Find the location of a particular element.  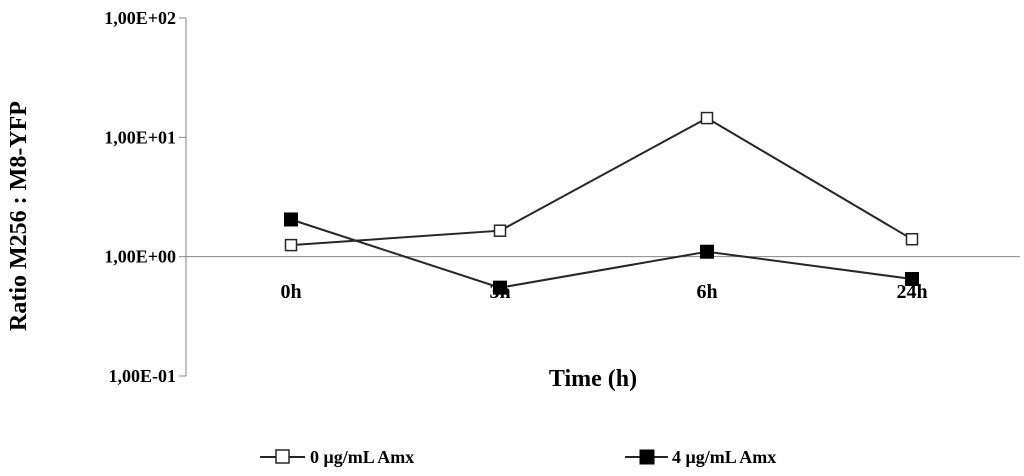

legend-item-1: 4 μg/mL Amx is located at coordinates (700, 457).